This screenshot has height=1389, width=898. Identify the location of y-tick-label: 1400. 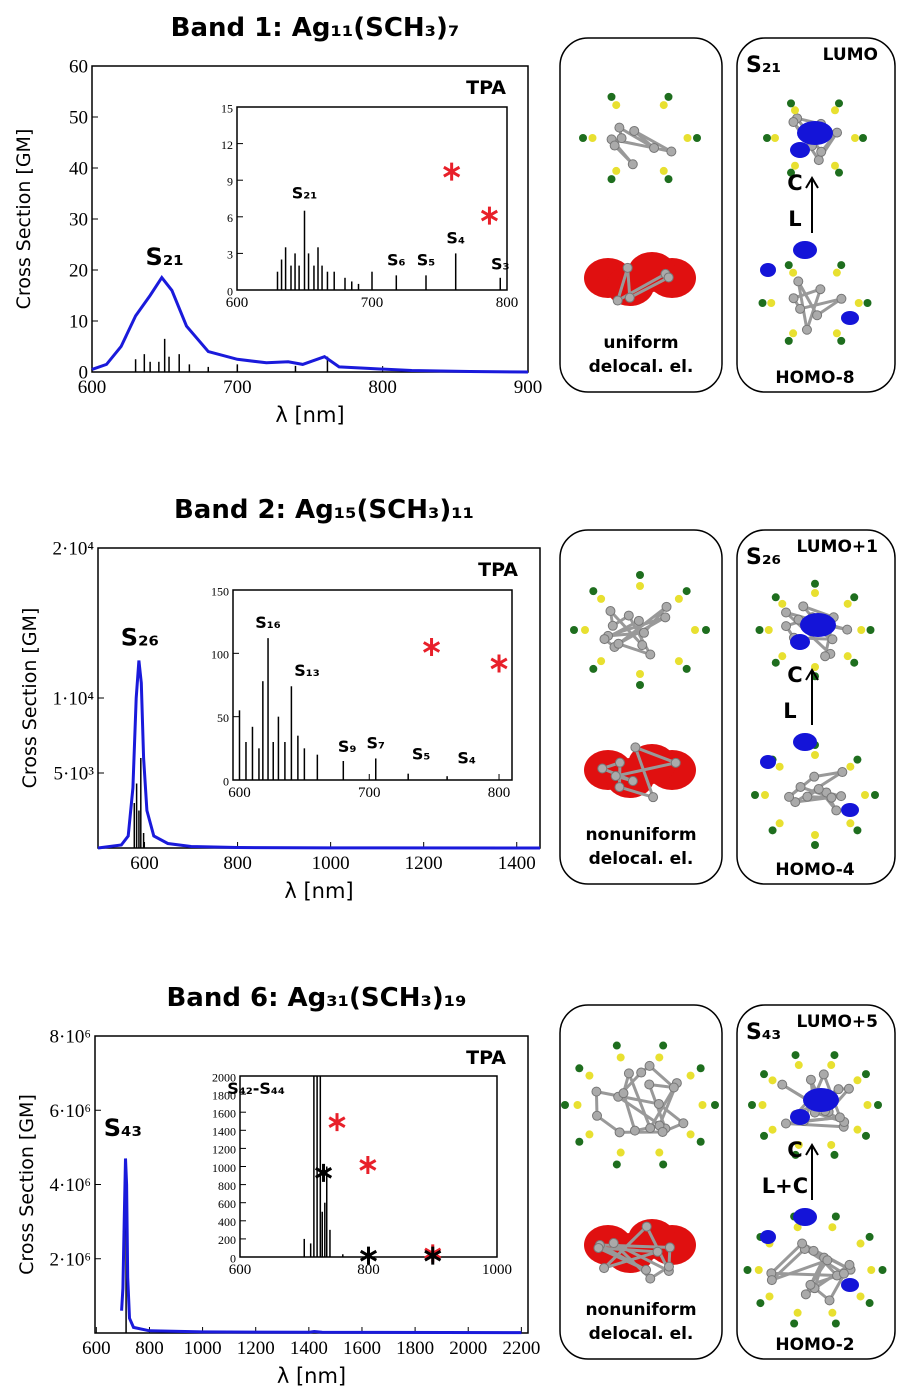
(224, 1132).